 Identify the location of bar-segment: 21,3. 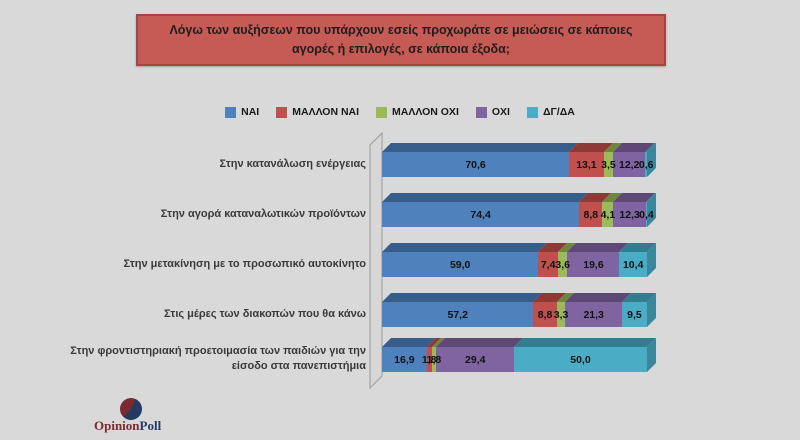
(593, 314).